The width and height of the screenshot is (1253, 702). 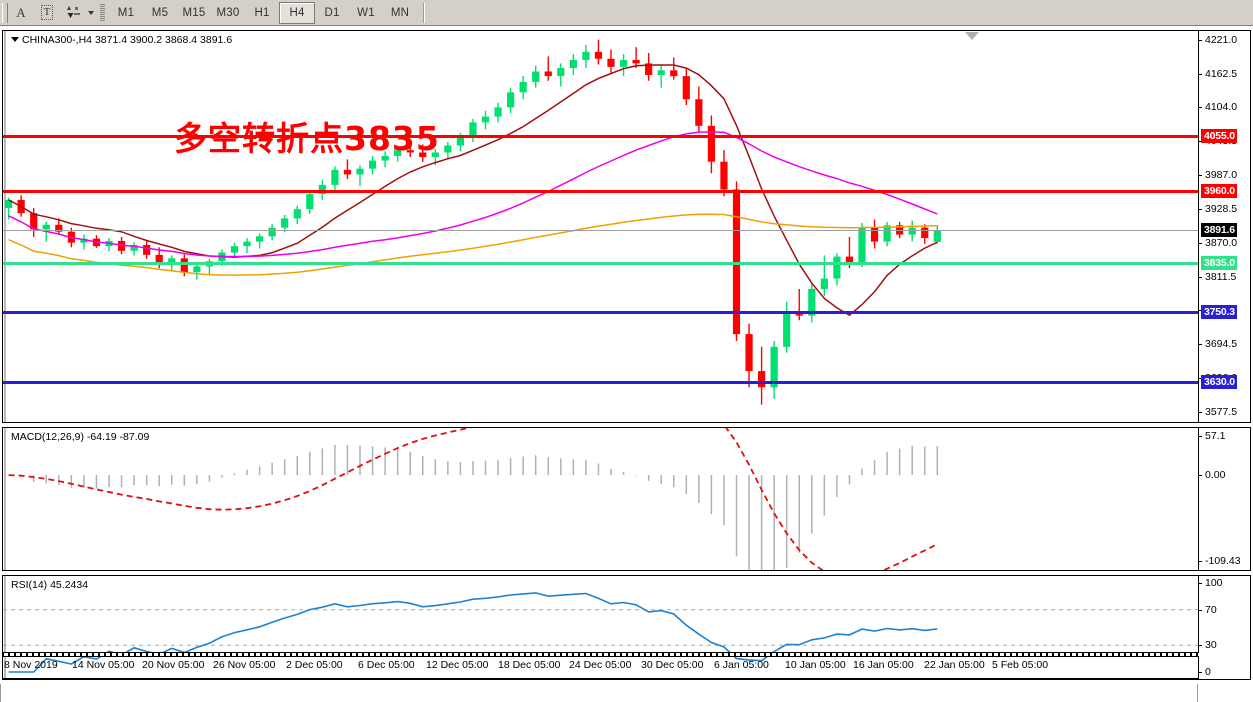 What do you see at coordinates (1219, 381) in the screenshot?
I see `price-level-tag: 3630.0` at bounding box center [1219, 381].